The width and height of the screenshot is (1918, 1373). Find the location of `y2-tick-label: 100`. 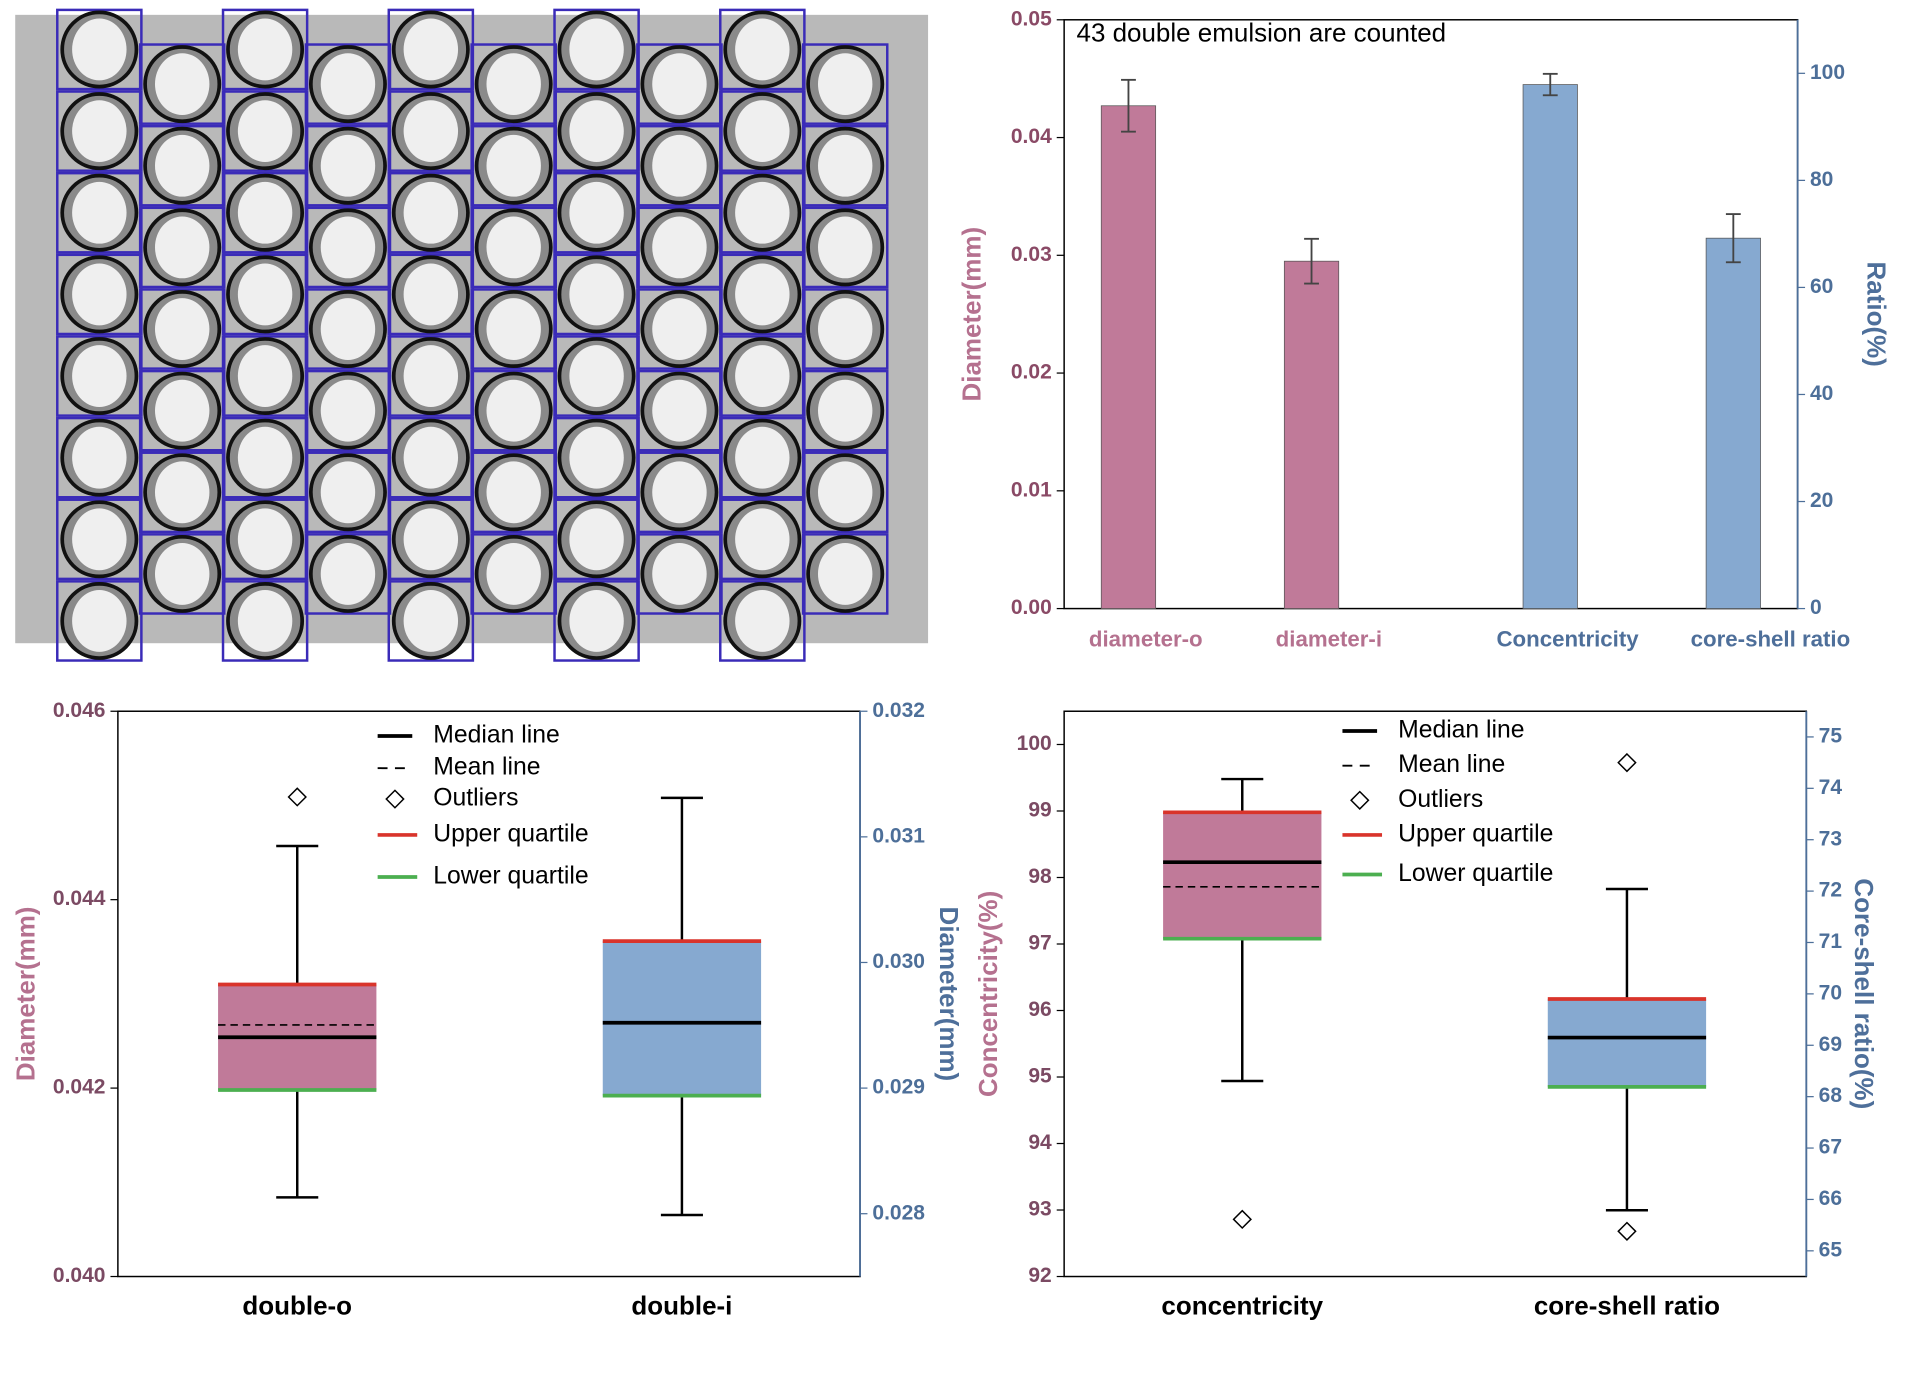

y2-tick-label: 100 is located at coordinates (1827, 72).